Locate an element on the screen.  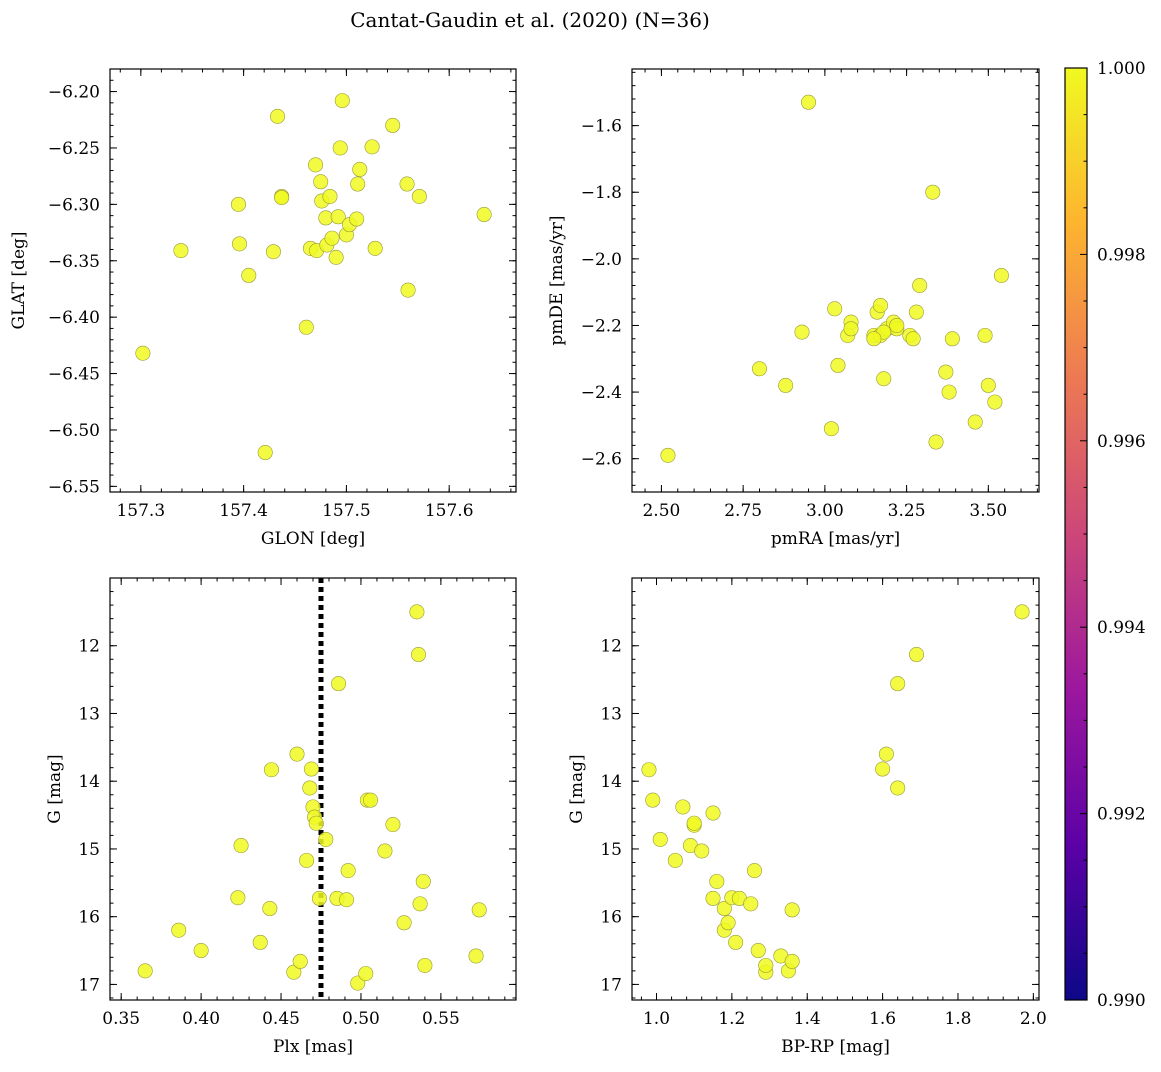
x-axis-label: BP-RP [mag] is located at coordinates (835, 1047).